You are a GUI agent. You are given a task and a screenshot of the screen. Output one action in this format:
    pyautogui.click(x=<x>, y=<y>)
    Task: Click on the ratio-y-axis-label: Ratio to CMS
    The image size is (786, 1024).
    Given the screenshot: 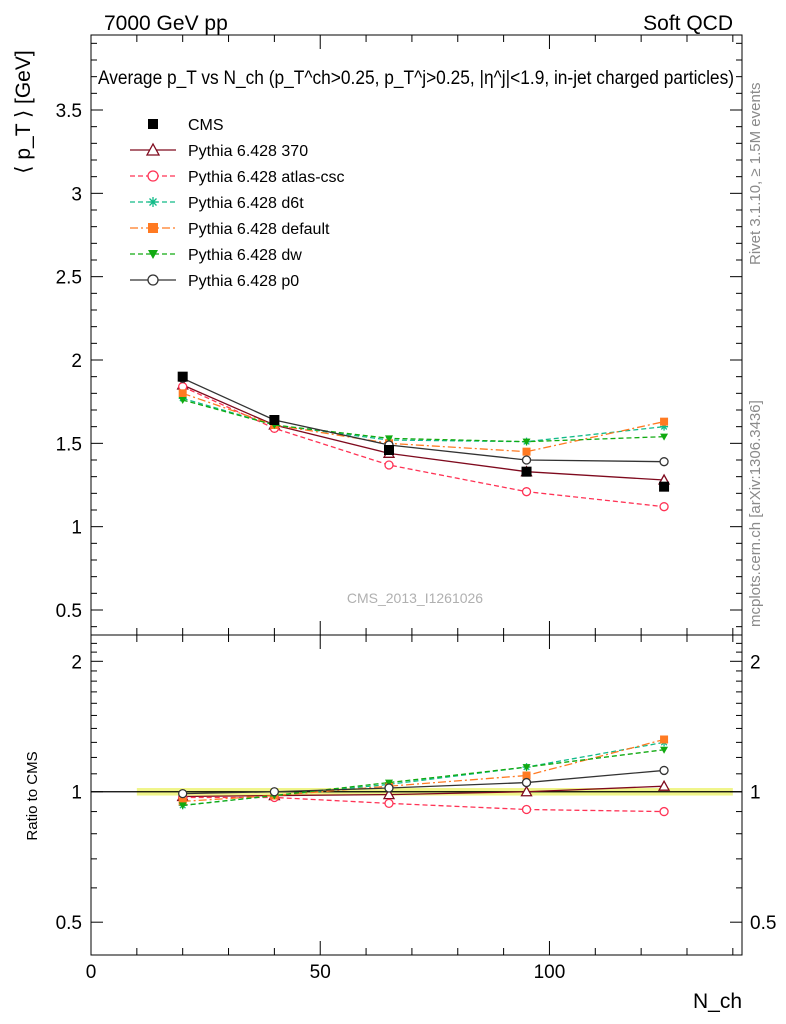 What is the action you would take?
    pyautogui.click(x=32, y=795)
    